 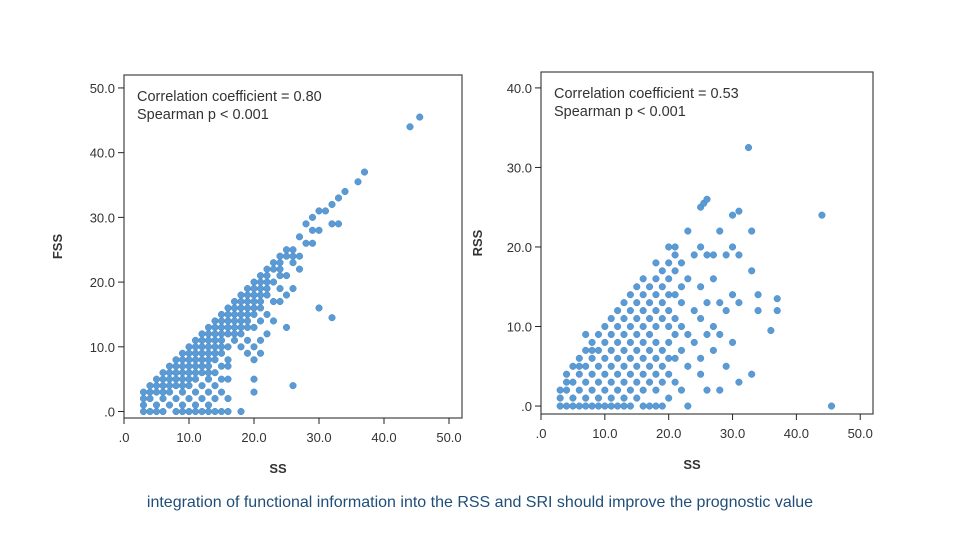 What do you see at coordinates (203, 115) in the screenshot?
I see `annotation-line: Spearman p < 0.001` at bounding box center [203, 115].